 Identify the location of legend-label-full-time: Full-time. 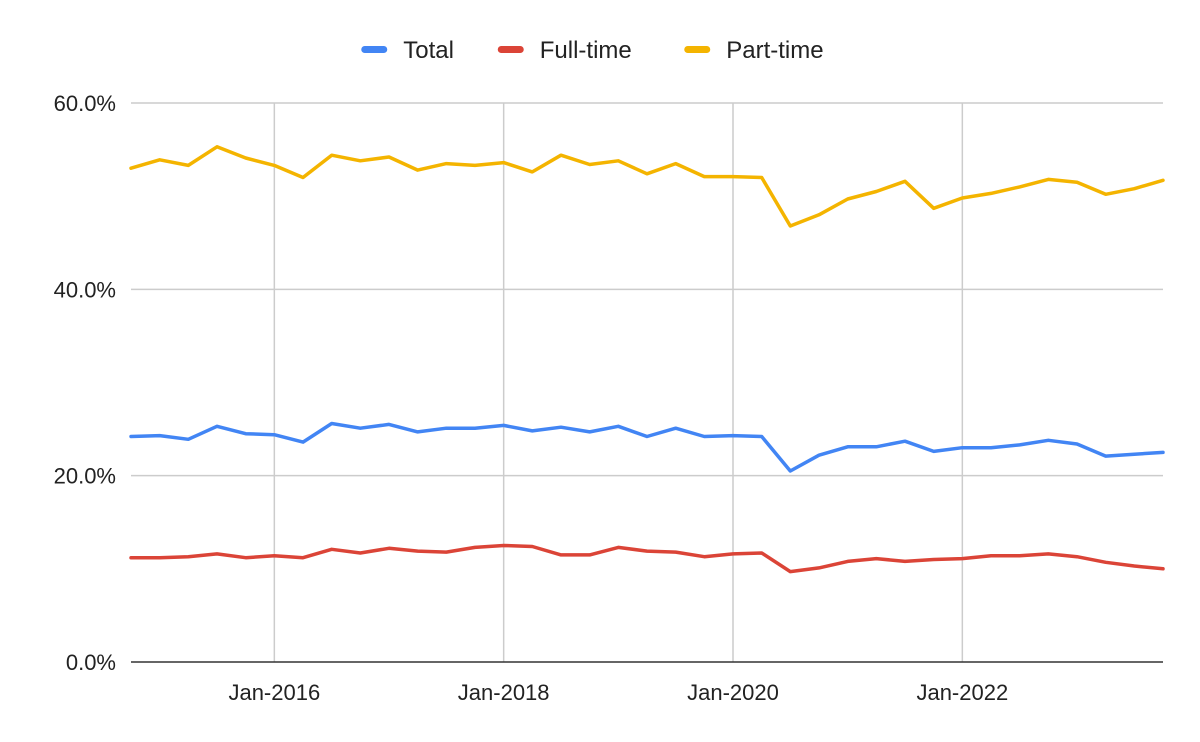
(586, 50).